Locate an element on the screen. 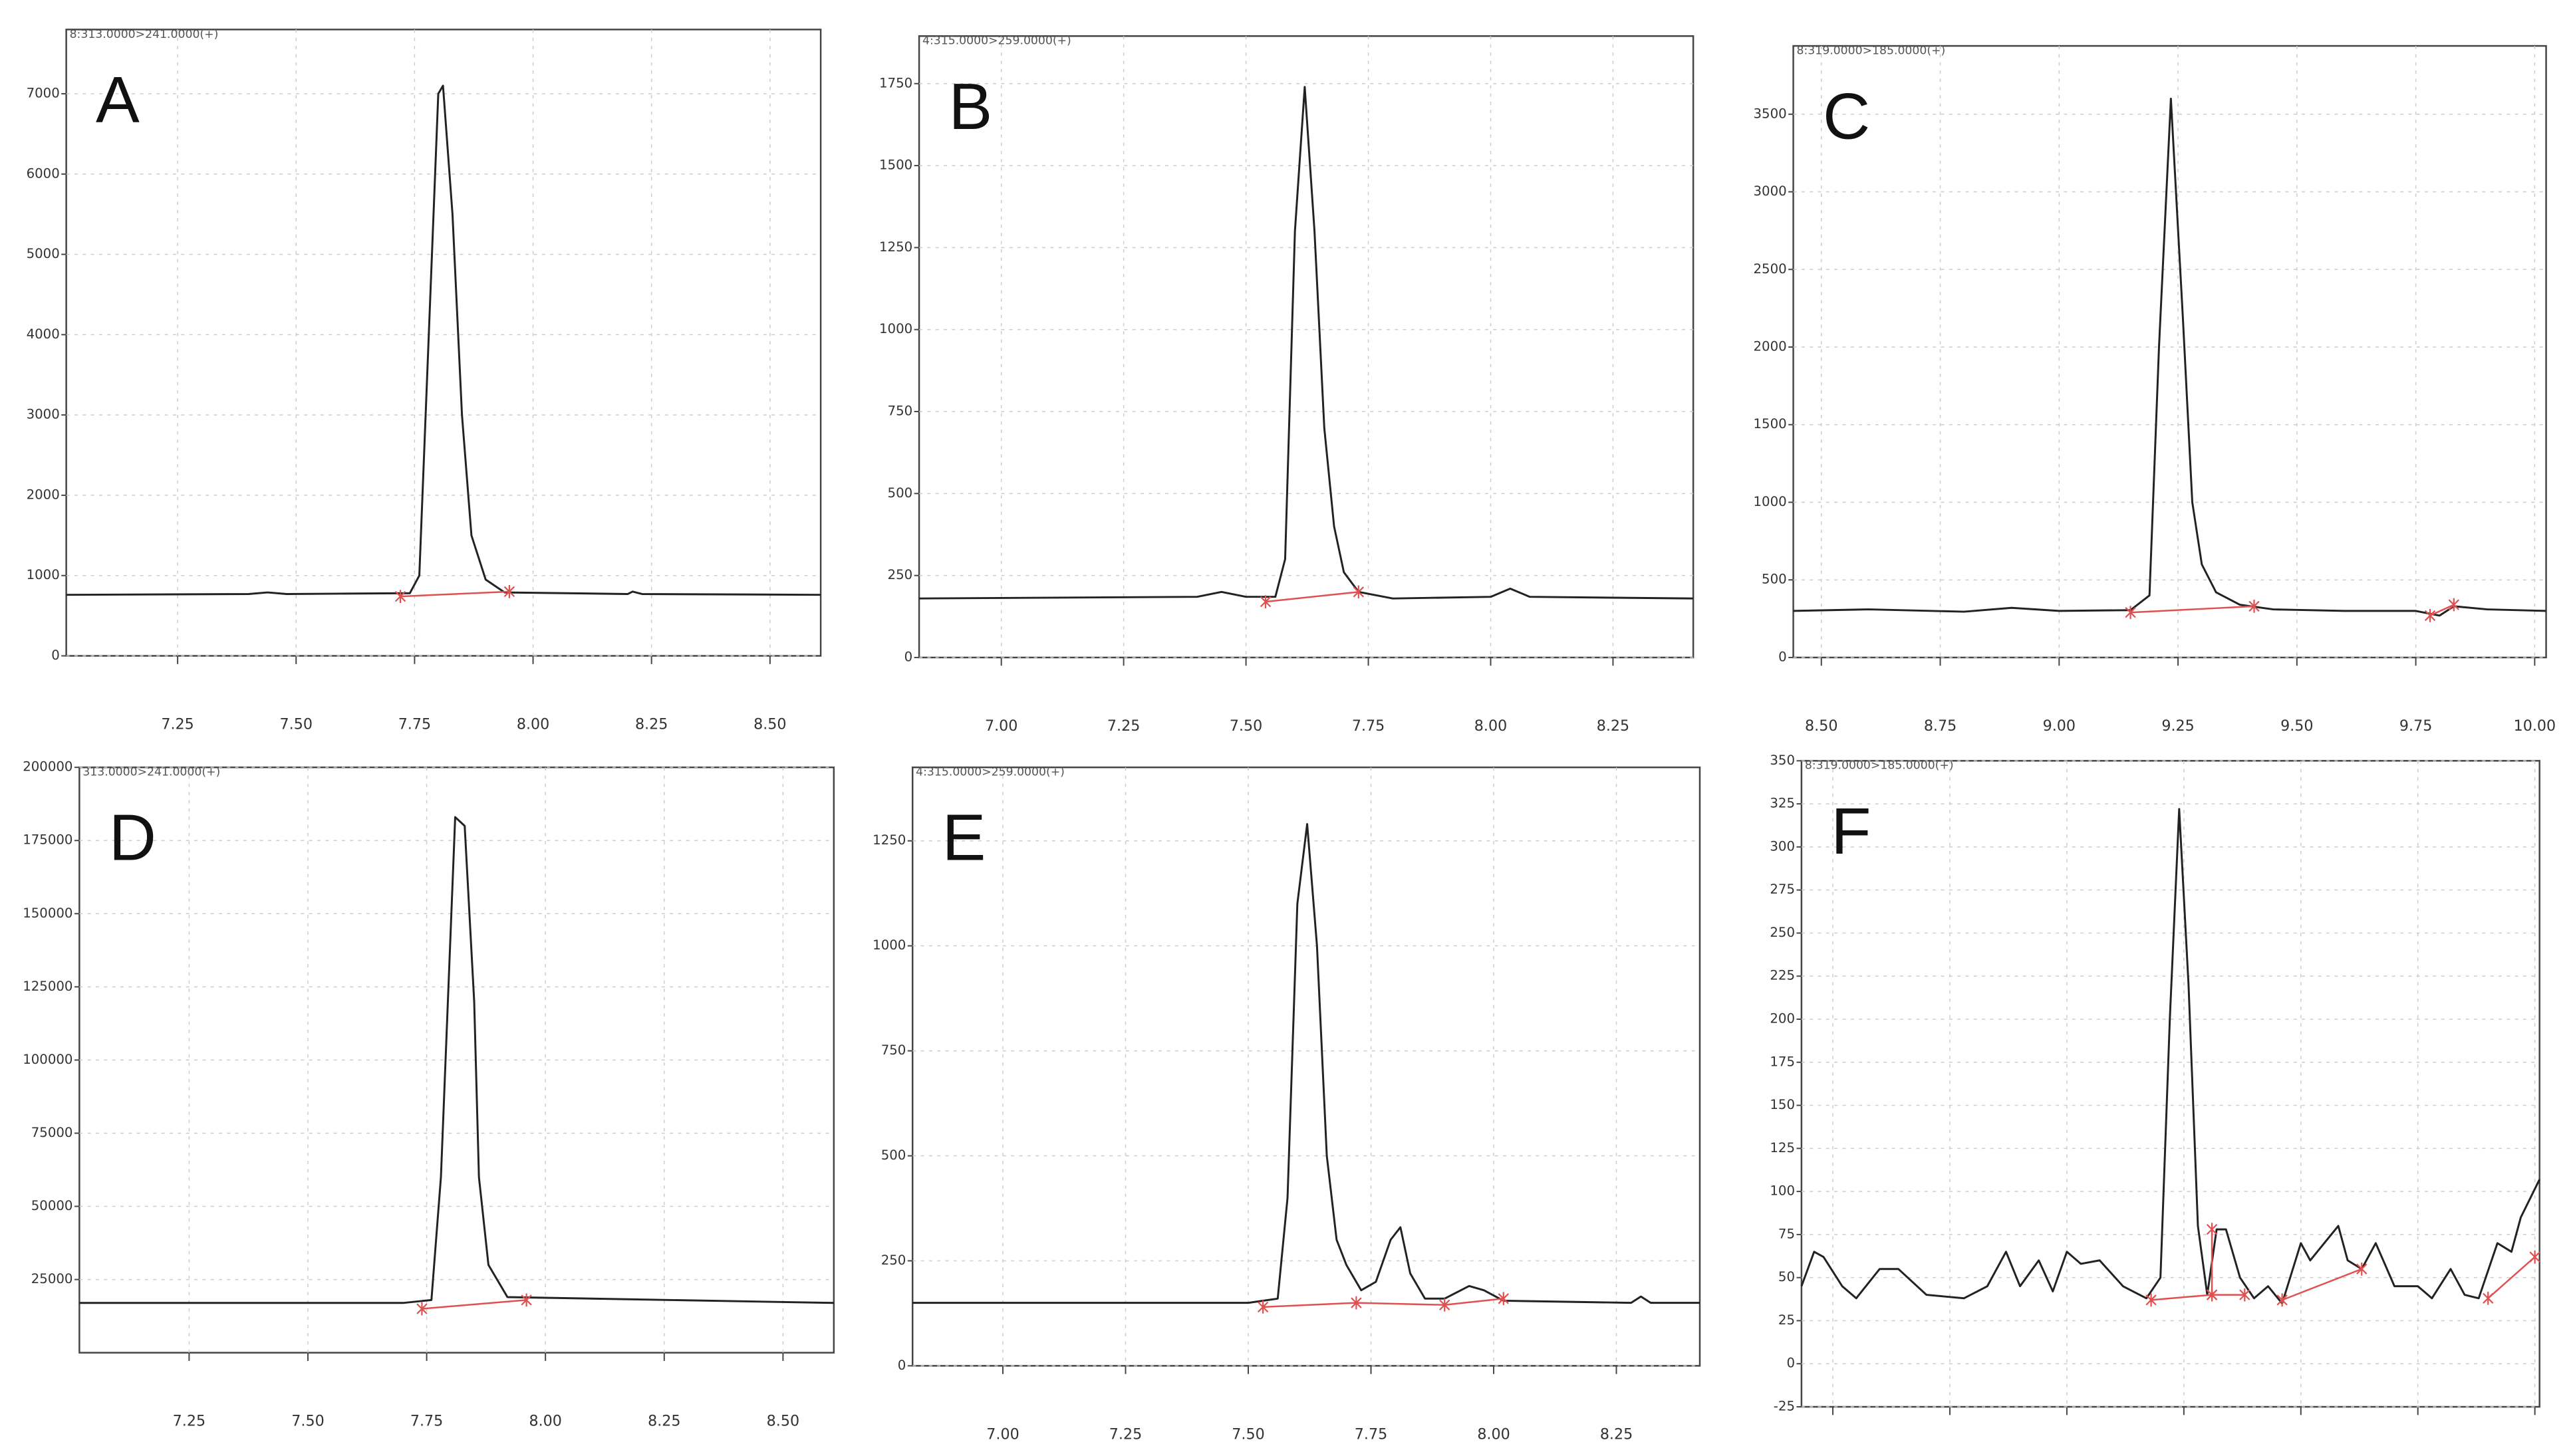 This screenshot has width=2573, height=1456. y-tick-label: 75 is located at coordinates (1786, 1233).